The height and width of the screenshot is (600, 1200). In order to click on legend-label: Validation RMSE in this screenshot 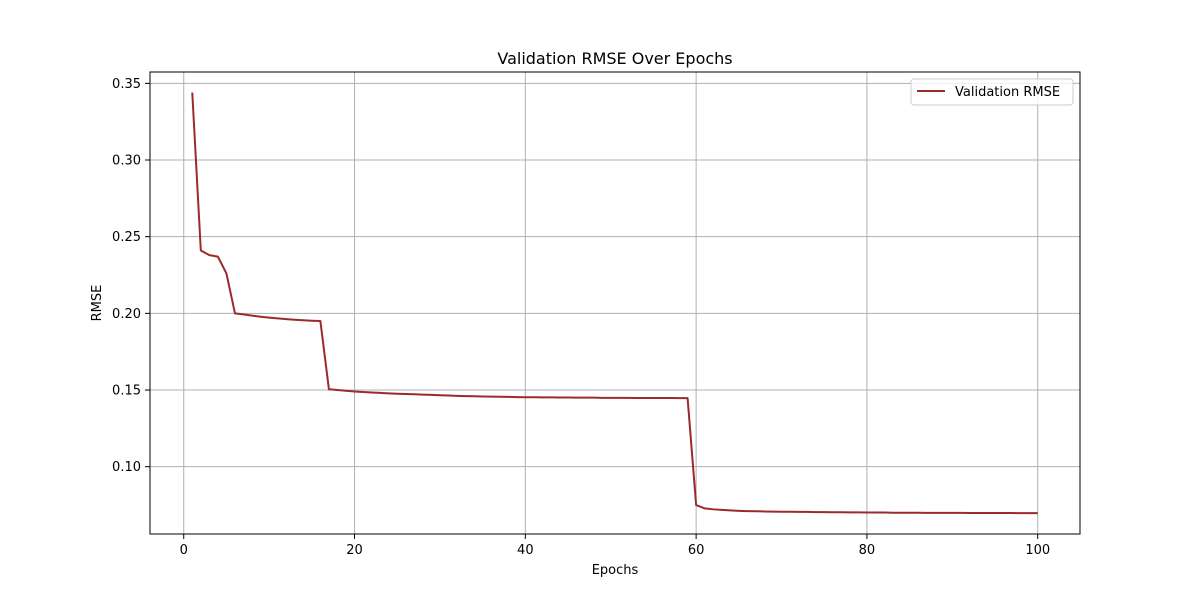, I will do `click(1007, 92)`.